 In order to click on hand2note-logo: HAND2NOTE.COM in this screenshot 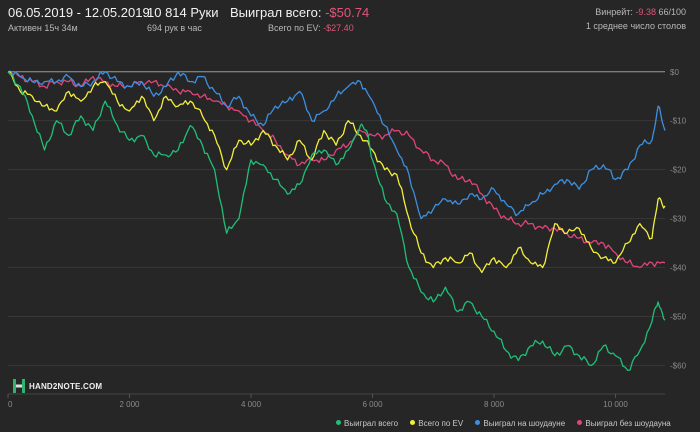, I will do `click(57, 386)`.